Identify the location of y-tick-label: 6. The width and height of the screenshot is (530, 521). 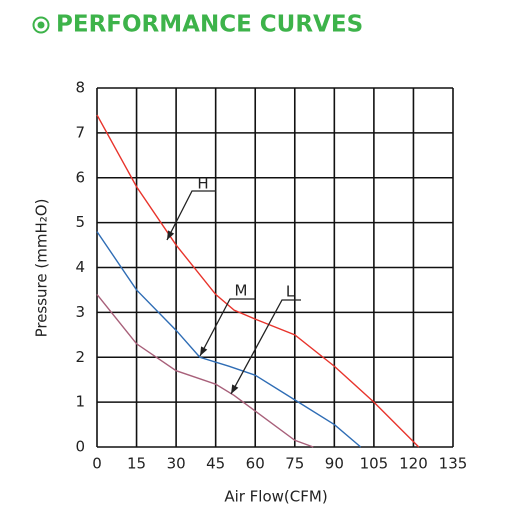
(80, 177).